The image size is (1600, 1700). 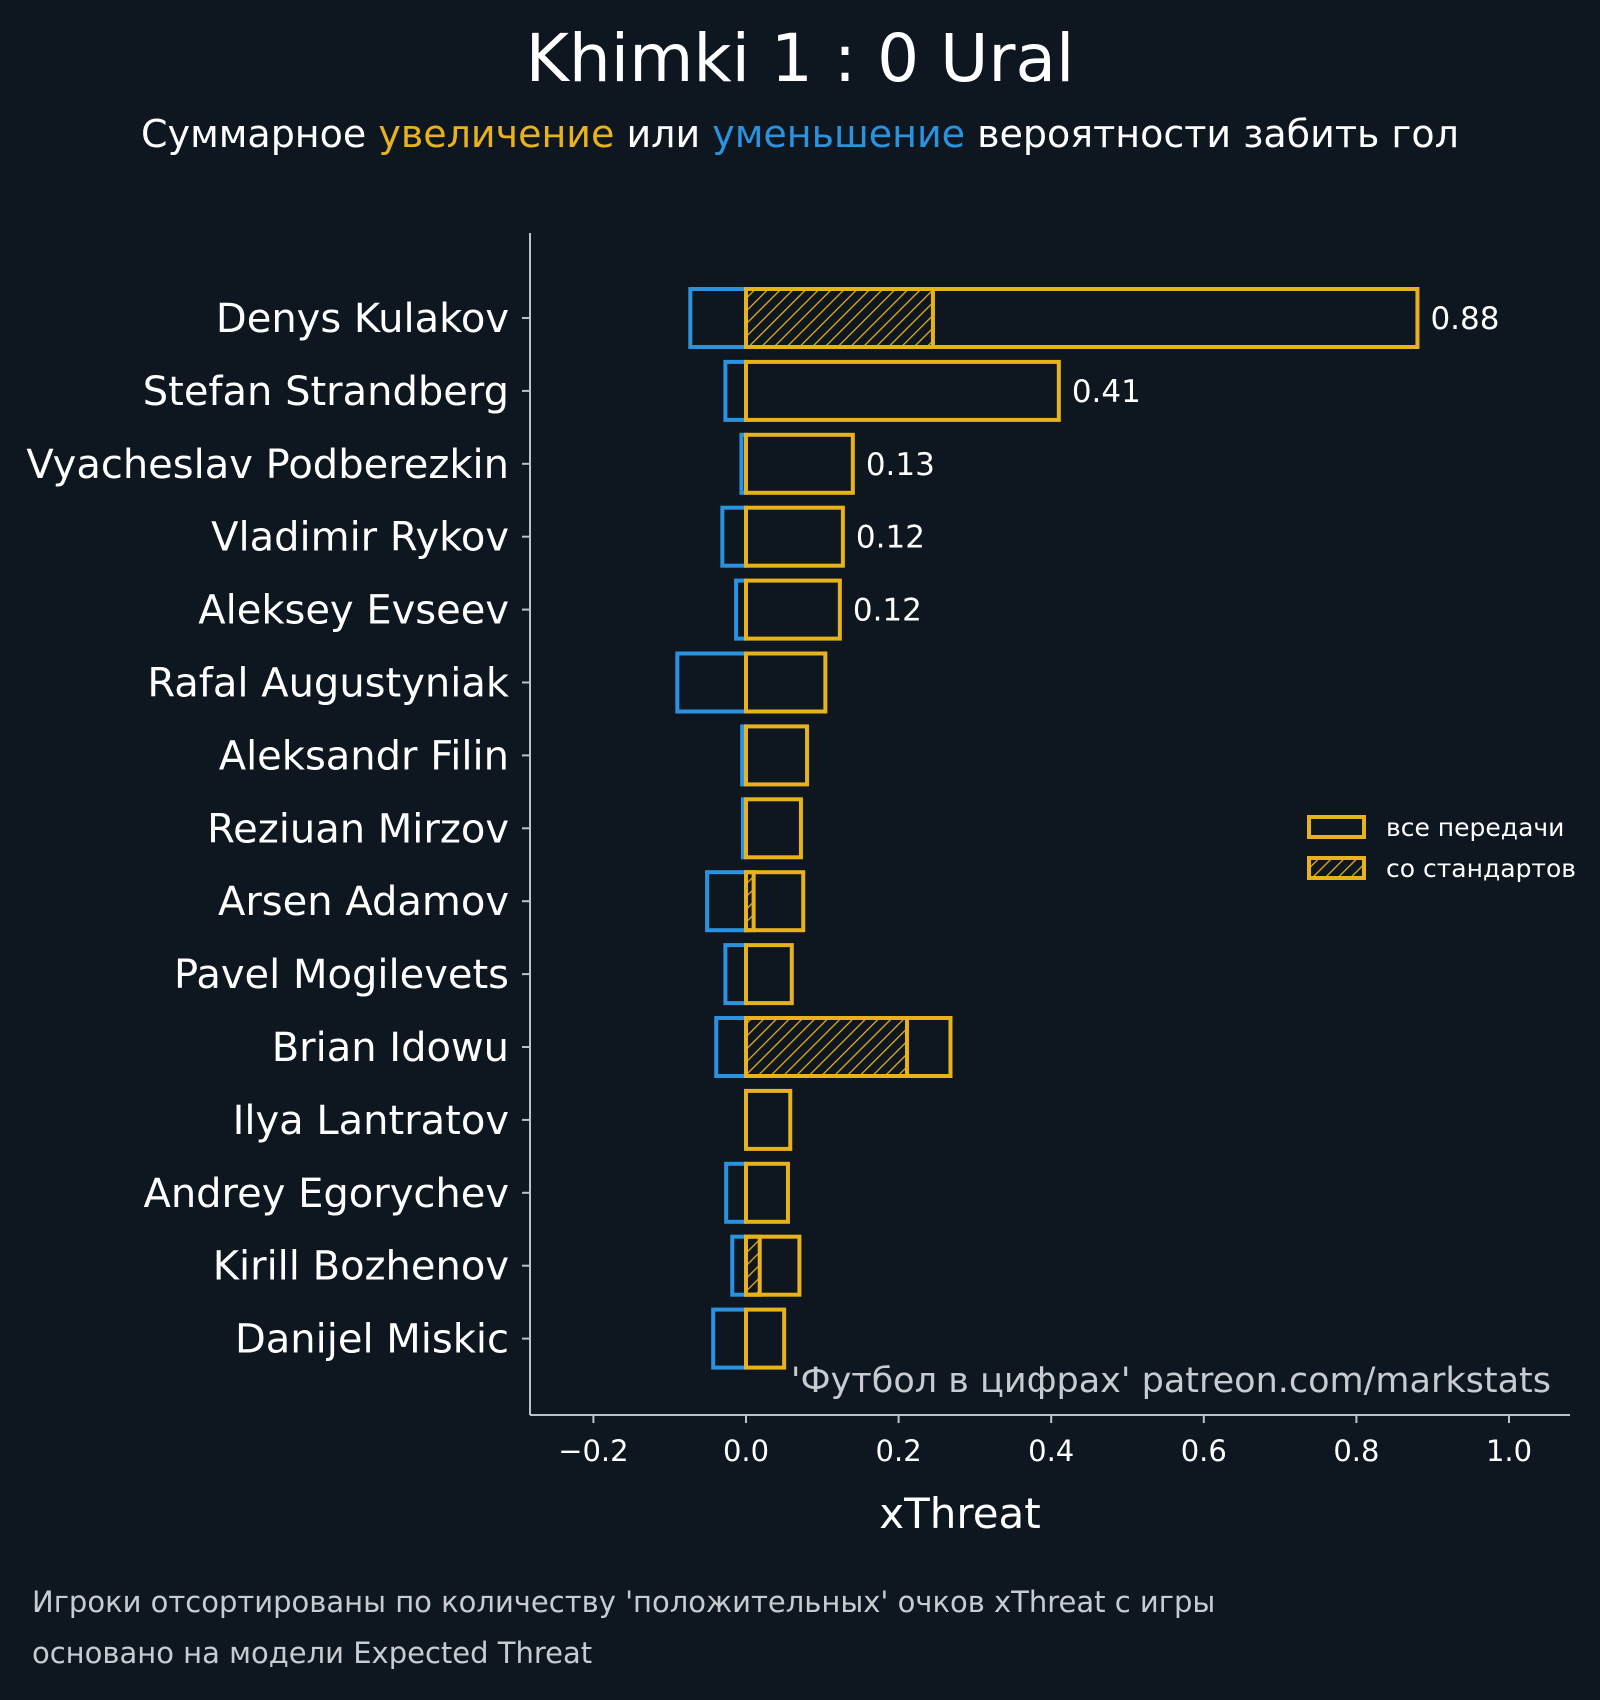 What do you see at coordinates (390, 1048) in the screenshot?
I see `y-tick-label: Brian Idowu` at bounding box center [390, 1048].